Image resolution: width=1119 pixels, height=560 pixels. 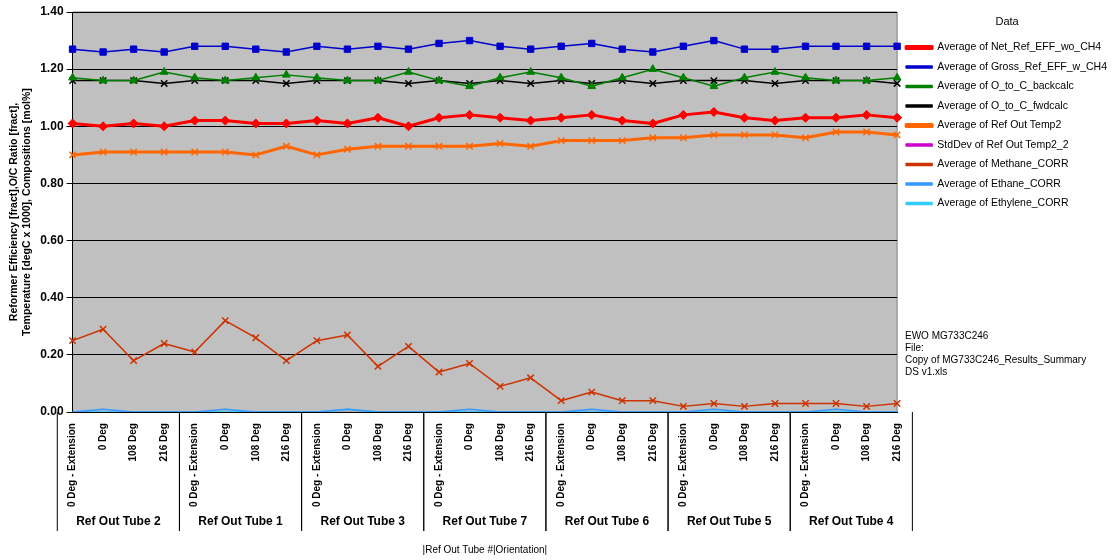 What do you see at coordinates (1007, 20) in the screenshot?
I see `legend-title: Data` at bounding box center [1007, 20].